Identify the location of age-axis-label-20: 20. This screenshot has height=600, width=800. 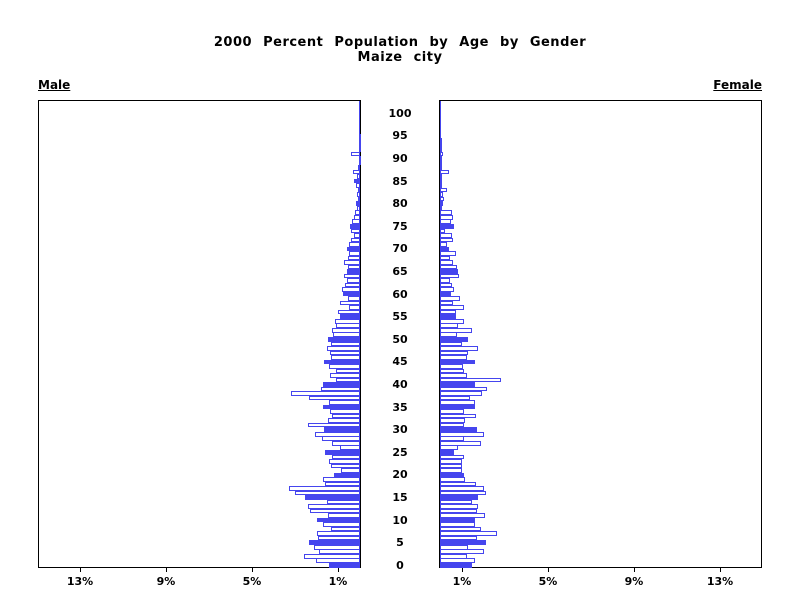
(400, 475).